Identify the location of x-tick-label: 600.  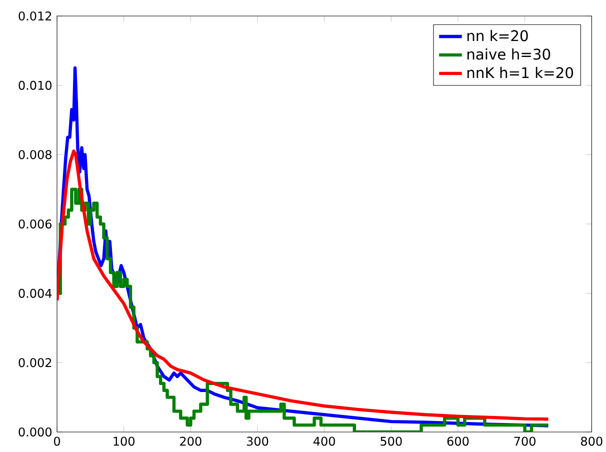
(458, 441).